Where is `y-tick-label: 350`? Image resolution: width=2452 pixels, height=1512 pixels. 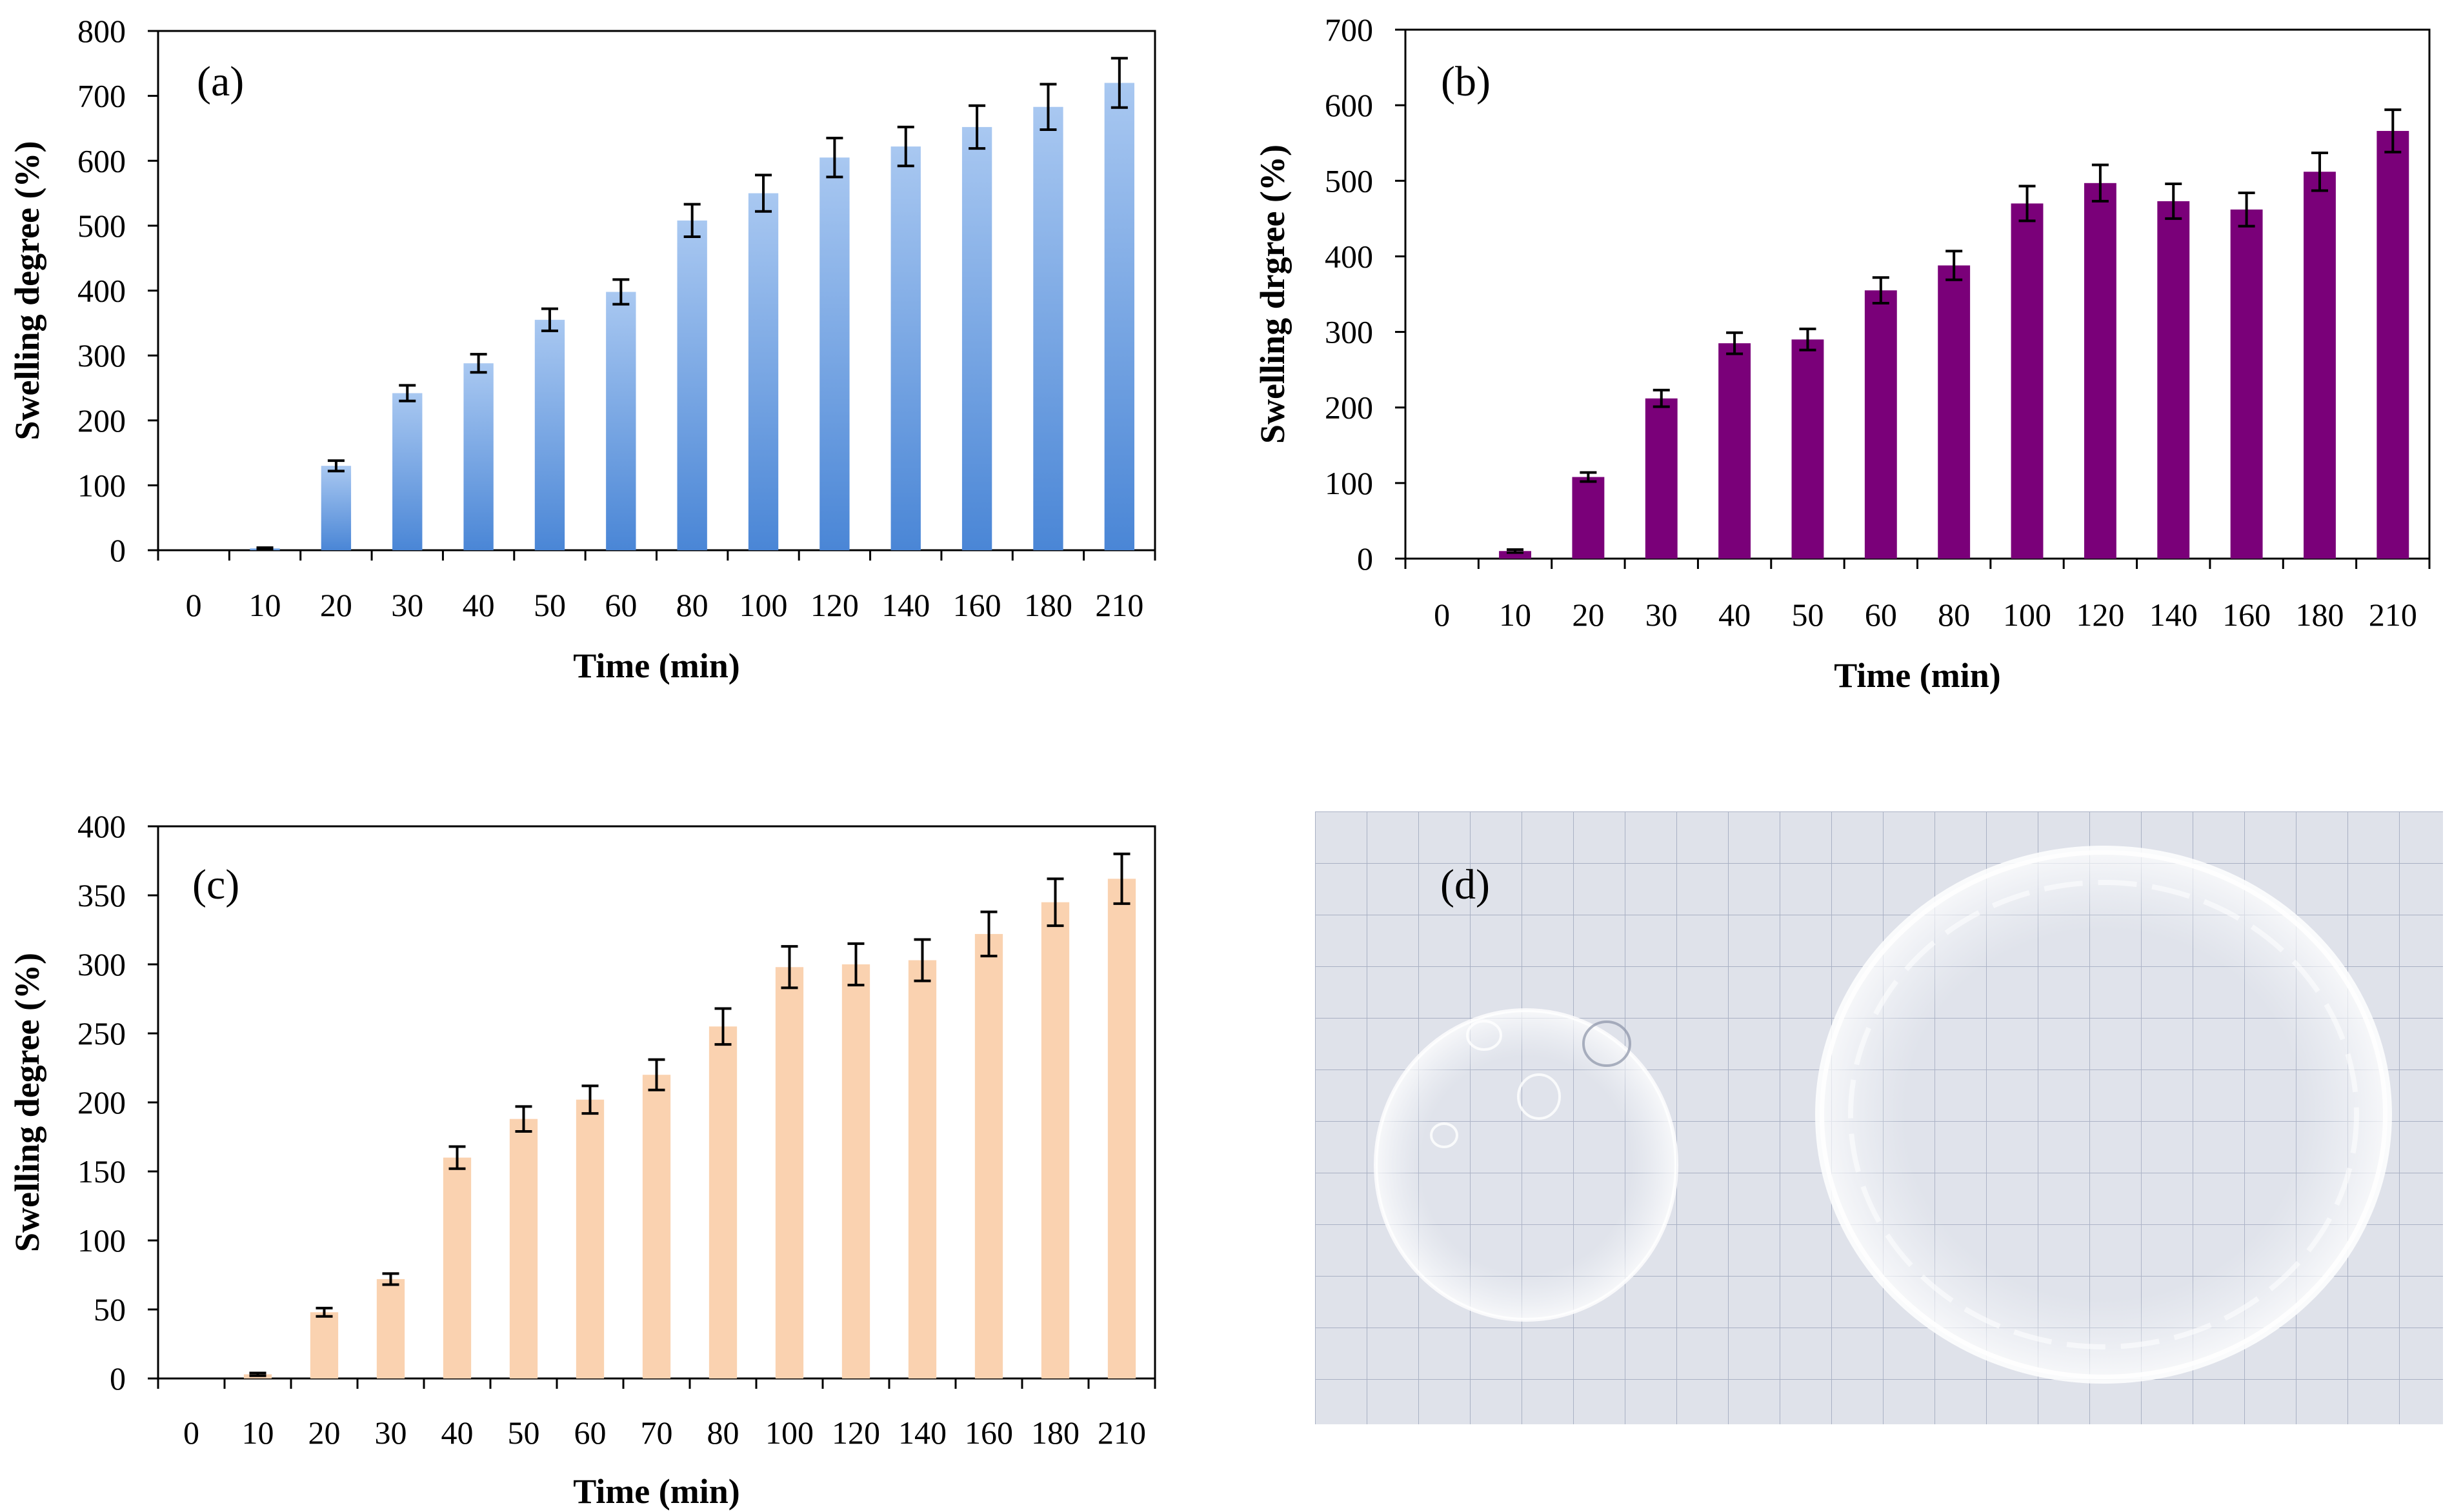 y-tick-label: 350 is located at coordinates (101, 895).